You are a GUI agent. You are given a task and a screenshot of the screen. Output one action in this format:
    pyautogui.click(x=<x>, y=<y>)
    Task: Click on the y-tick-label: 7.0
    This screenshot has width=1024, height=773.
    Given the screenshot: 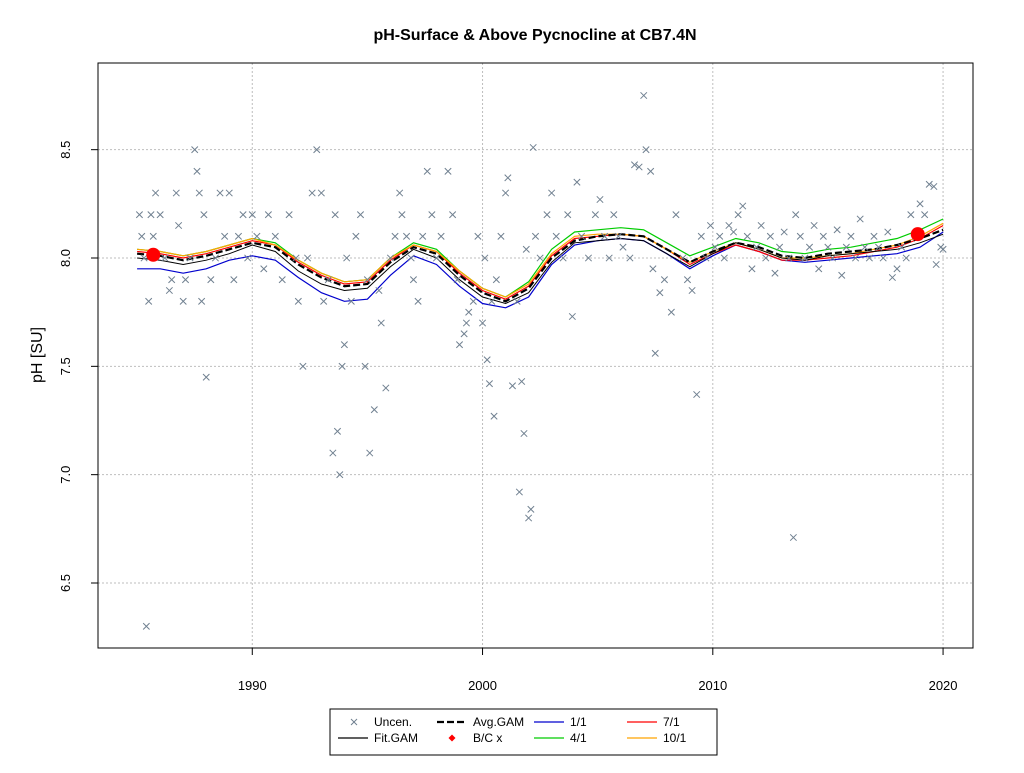 What is the action you would take?
    pyautogui.click(x=65, y=475)
    